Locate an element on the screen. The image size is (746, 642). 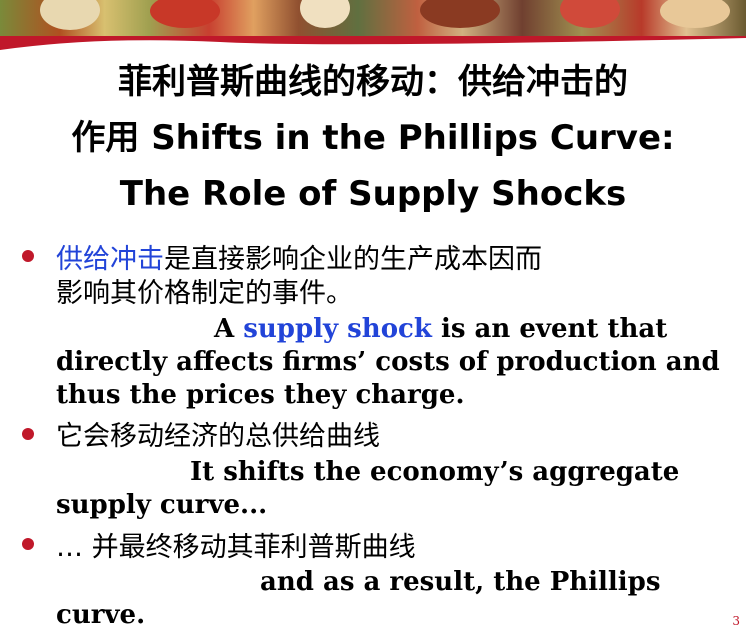
bullet-3-en-line-2: curve. is located at coordinates (101, 615).